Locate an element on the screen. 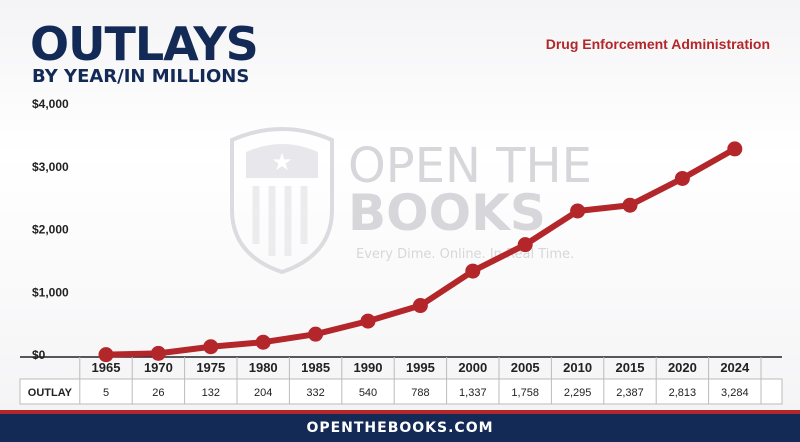 This screenshot has height=442, width=800. table-background is located at coordinates (401, 391).